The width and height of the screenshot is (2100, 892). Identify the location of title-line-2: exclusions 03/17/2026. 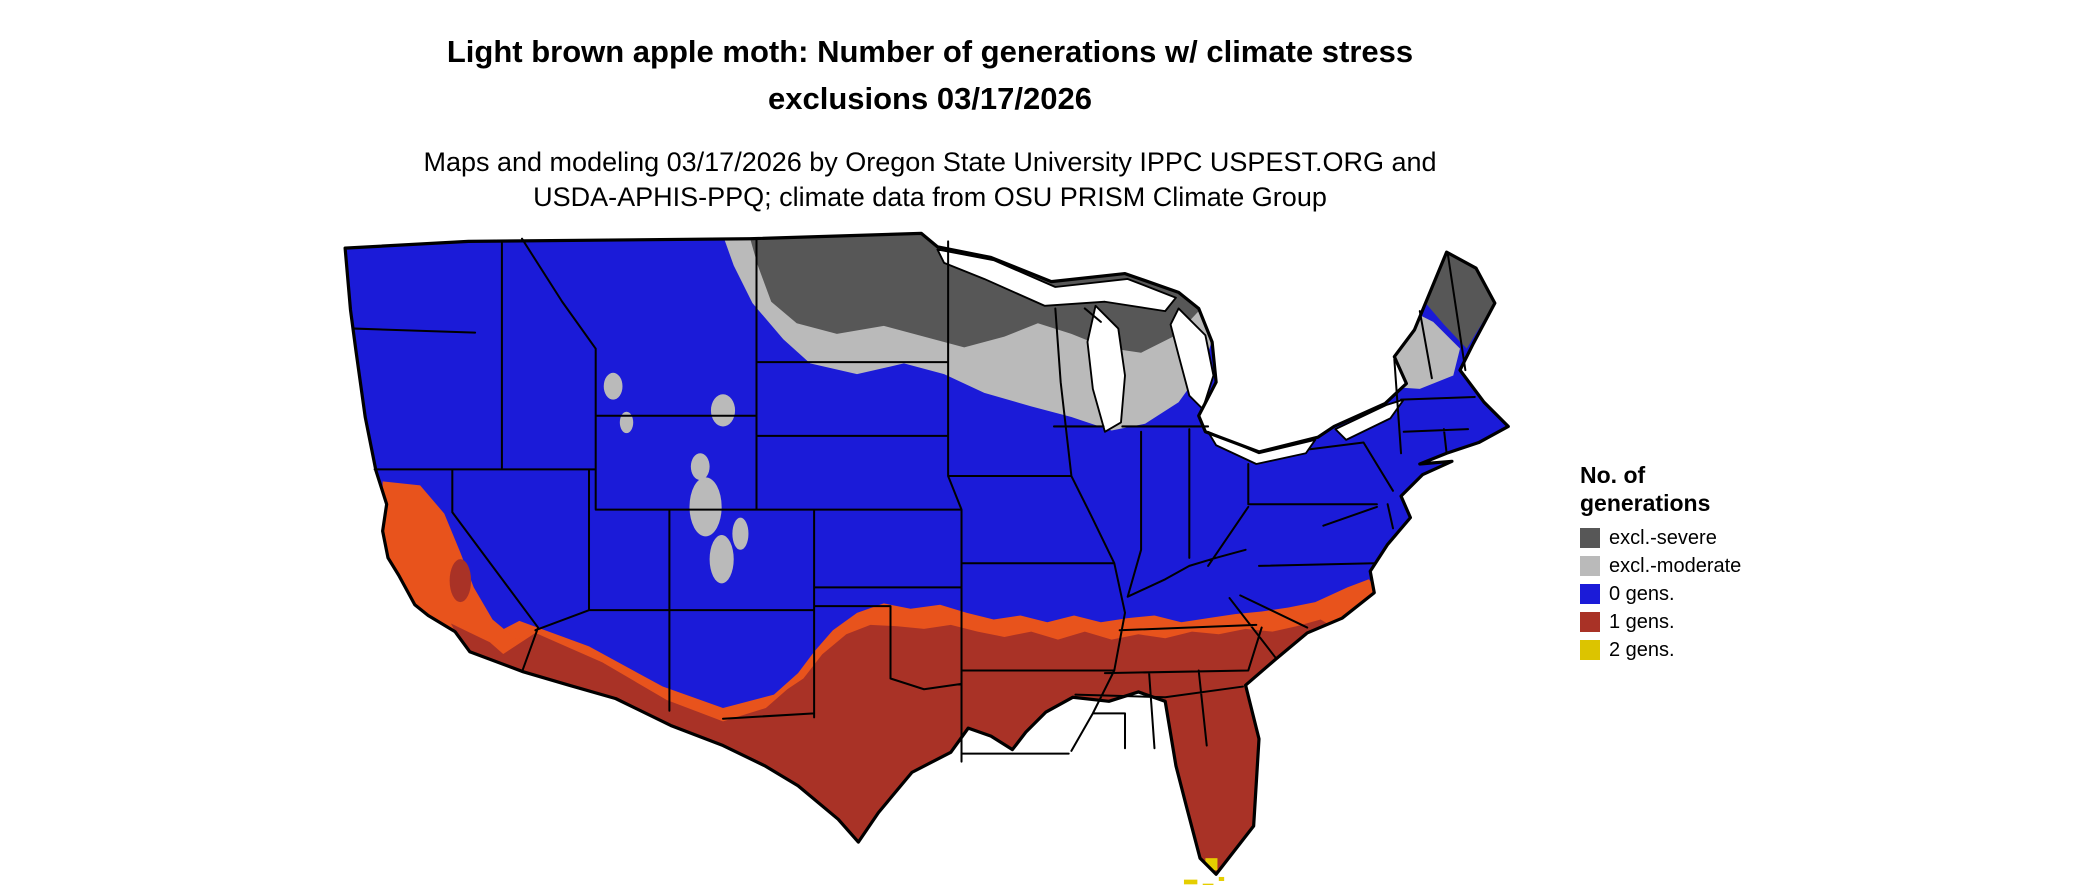
(929, 98).